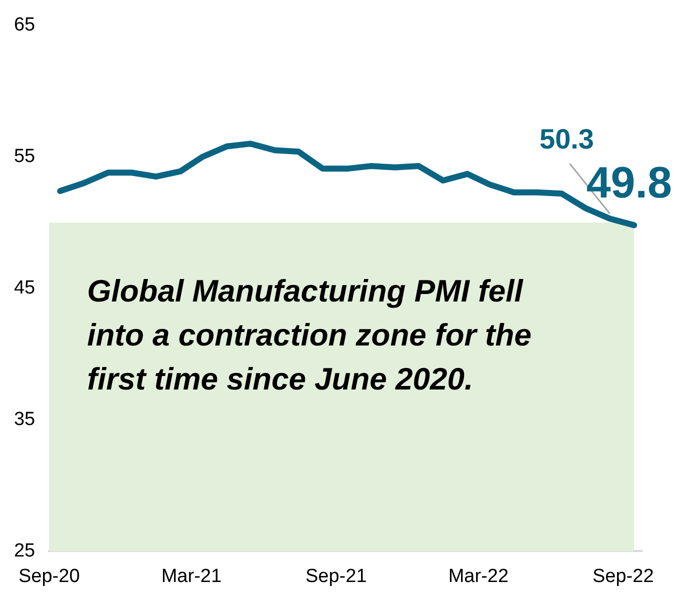 This screenshot has width=692, height=598. I want to click on x-tick-label: Mar-22, so click(478, 576).